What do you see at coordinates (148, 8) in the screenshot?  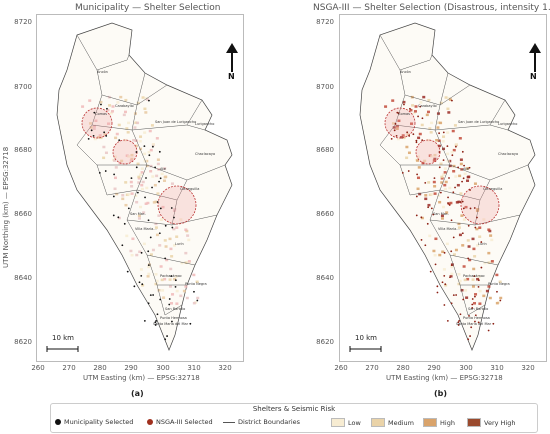 I see `panel-a-title: Municipality — Shelter Selection` at bounding box center [148, 8].